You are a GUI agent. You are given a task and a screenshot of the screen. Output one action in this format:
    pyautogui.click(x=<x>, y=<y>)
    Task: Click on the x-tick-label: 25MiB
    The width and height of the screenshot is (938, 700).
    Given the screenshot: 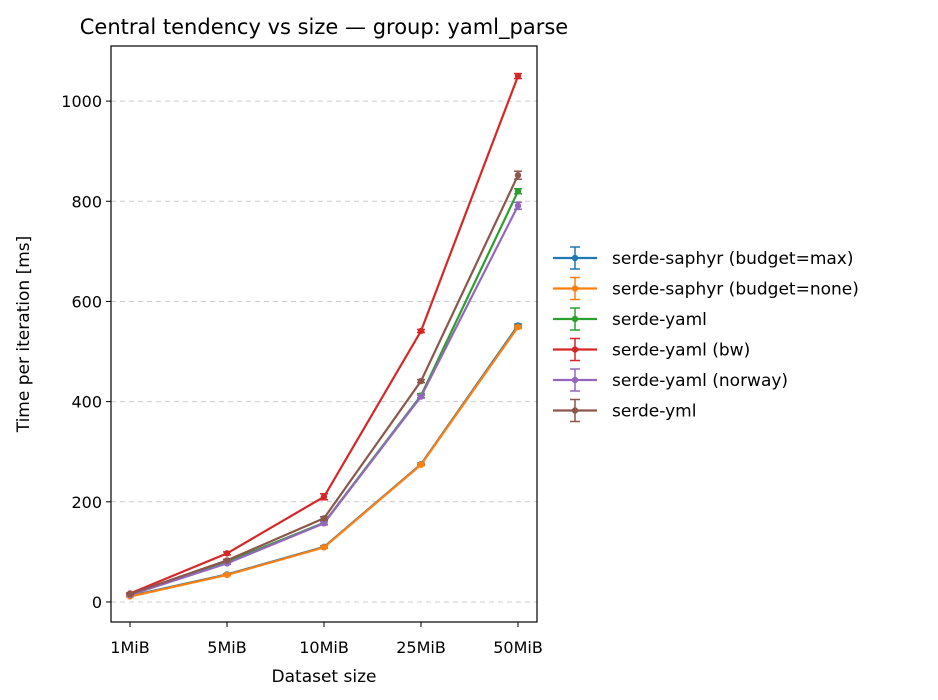 What is the action you would take?
    pyautogui.click(x=421, y=647)
    